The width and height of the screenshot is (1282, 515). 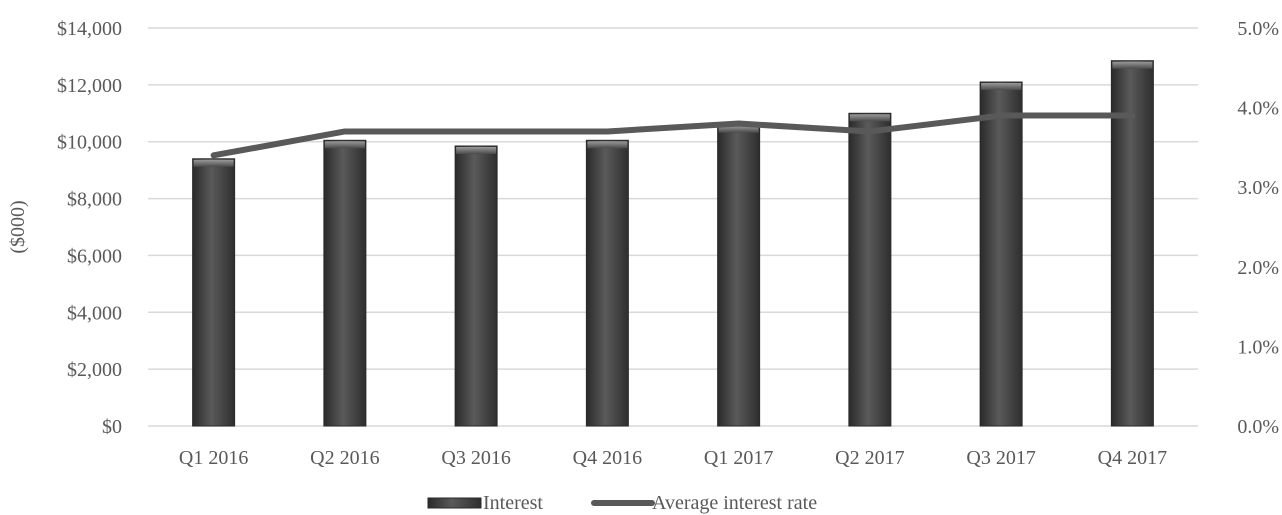 I want to click on y2-tick-label: 4.0%, so click(x=1258, y=109).